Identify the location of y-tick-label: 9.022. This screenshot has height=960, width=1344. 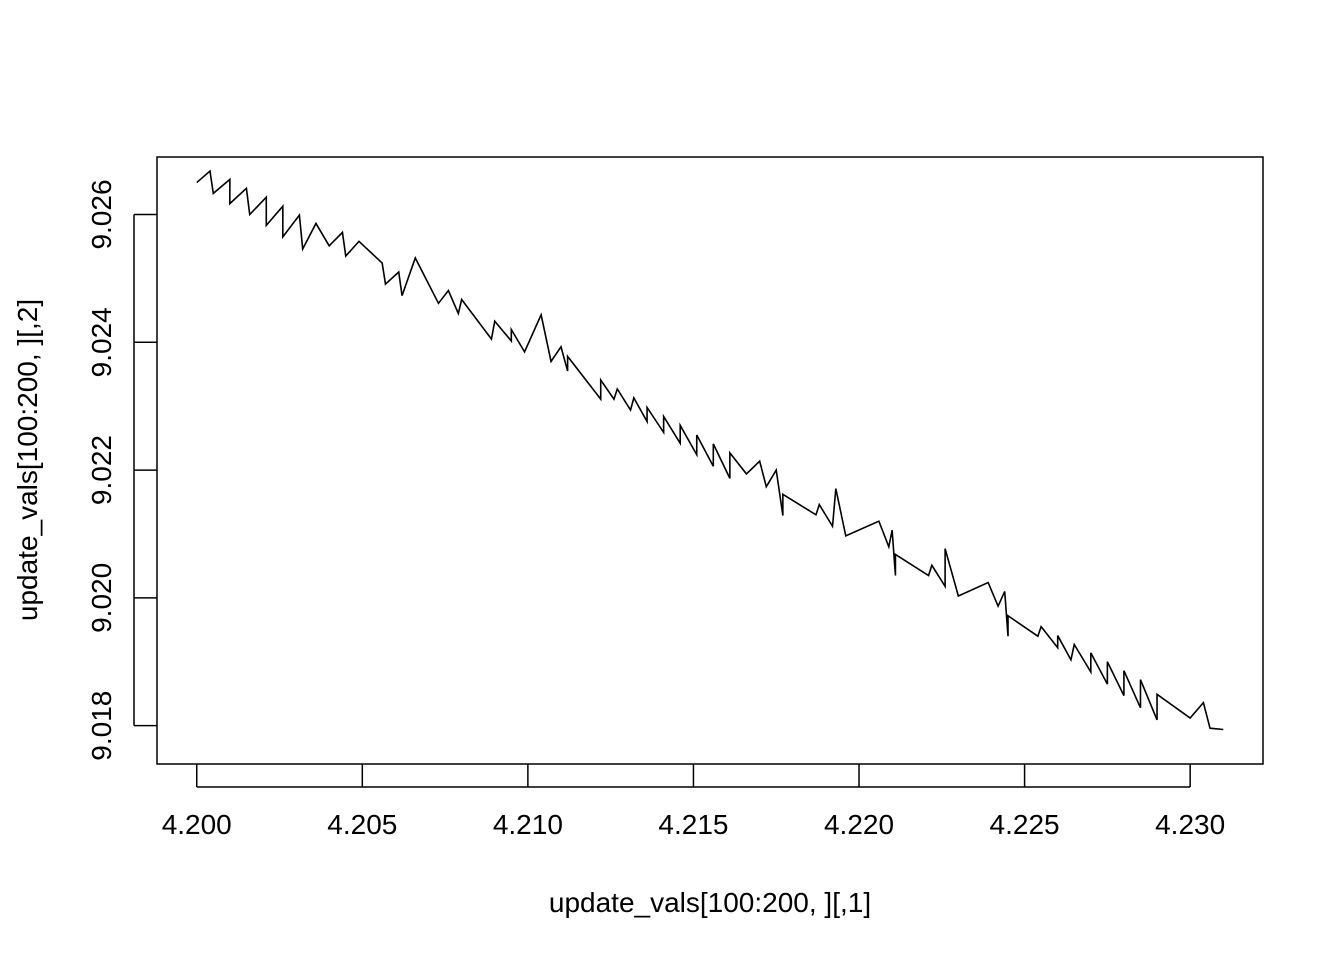
(101, 470).